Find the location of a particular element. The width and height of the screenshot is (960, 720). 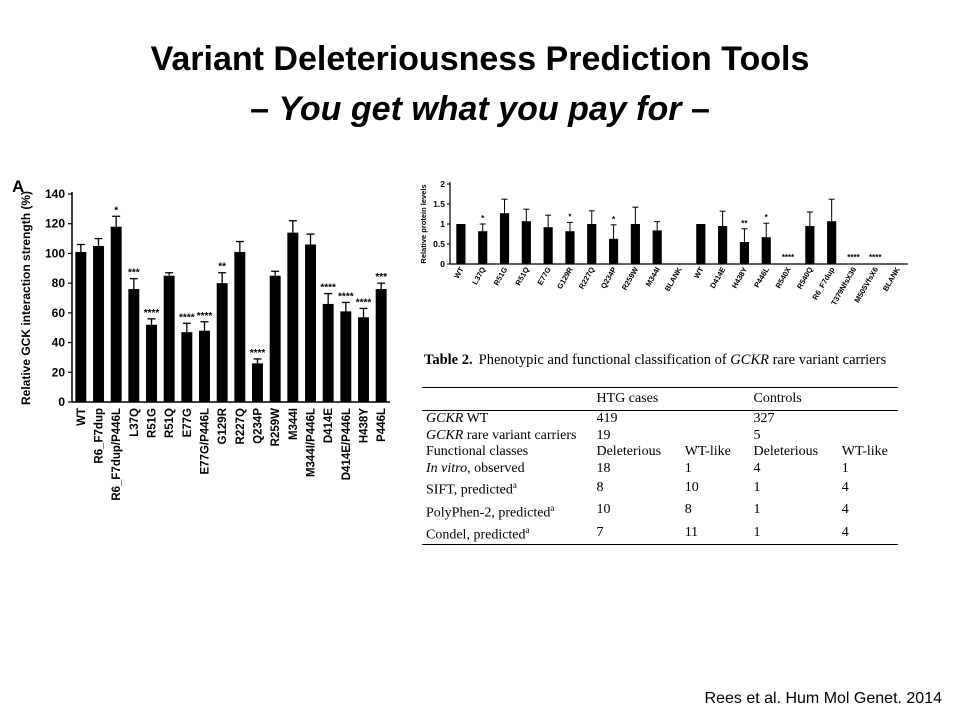

panel-a-category-label: Q234P is located at coordinates (259, 426).